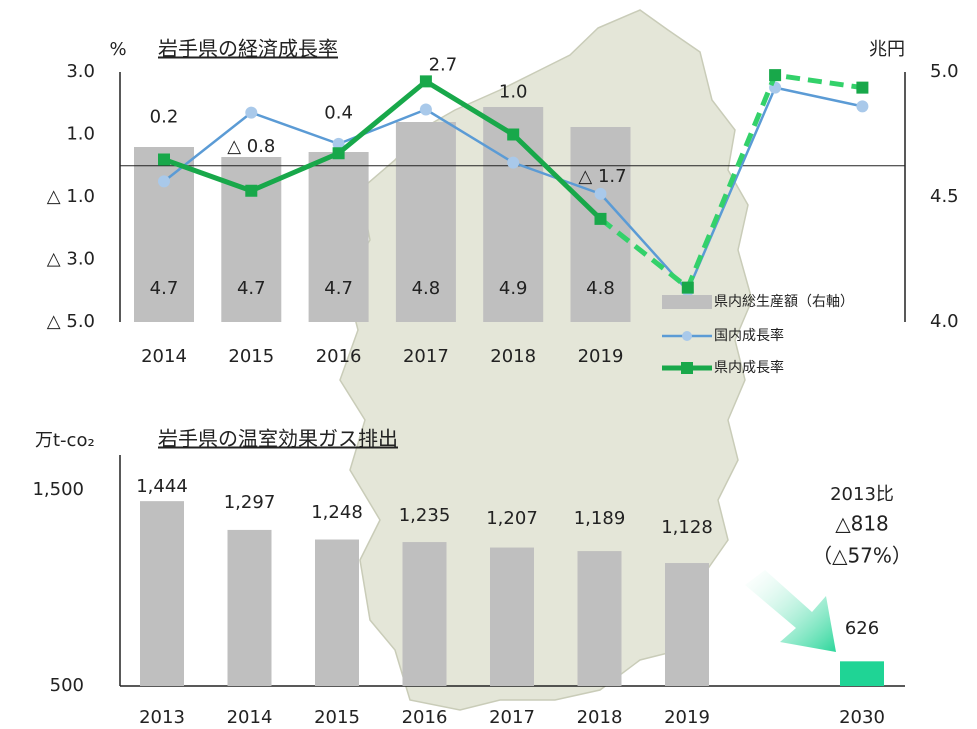 The width and height of the screenshot is (977, 729). I want to click on data-label: △ 1.7, so click(602, 176).